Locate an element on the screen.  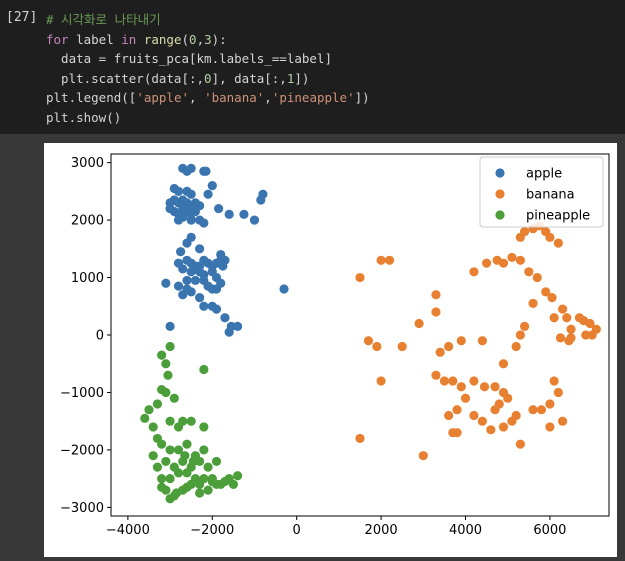
code-token: range is located at coordinates (162, 39).